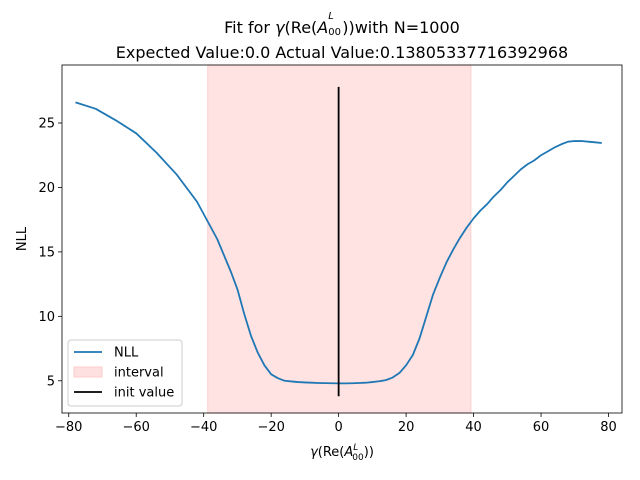 Image resolution: width=640 pixels, height=480 pixels. Describe the element at coordinates (406, 427) in the screenshot. I see `x-tick-label: 20` at that location.